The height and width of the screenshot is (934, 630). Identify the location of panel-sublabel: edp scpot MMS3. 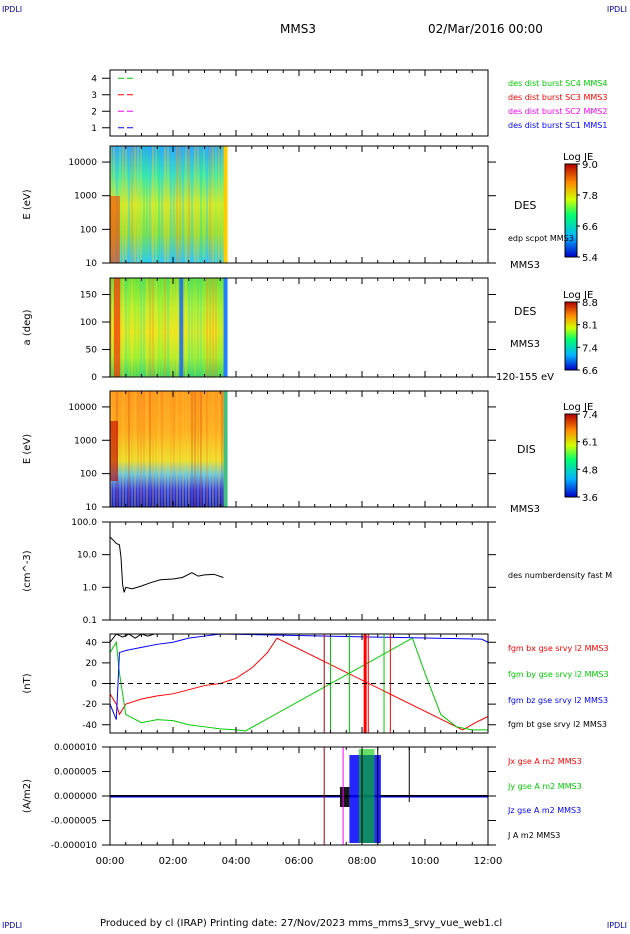
(541, 238).